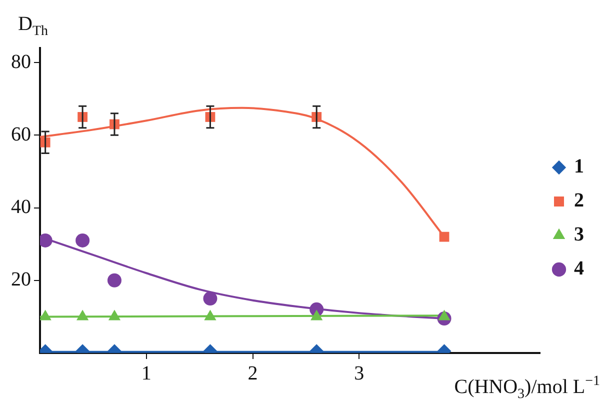 The width and height of the screenshot is (612, 417). I want to click on y-tick-label: 40, so click(21, 207).